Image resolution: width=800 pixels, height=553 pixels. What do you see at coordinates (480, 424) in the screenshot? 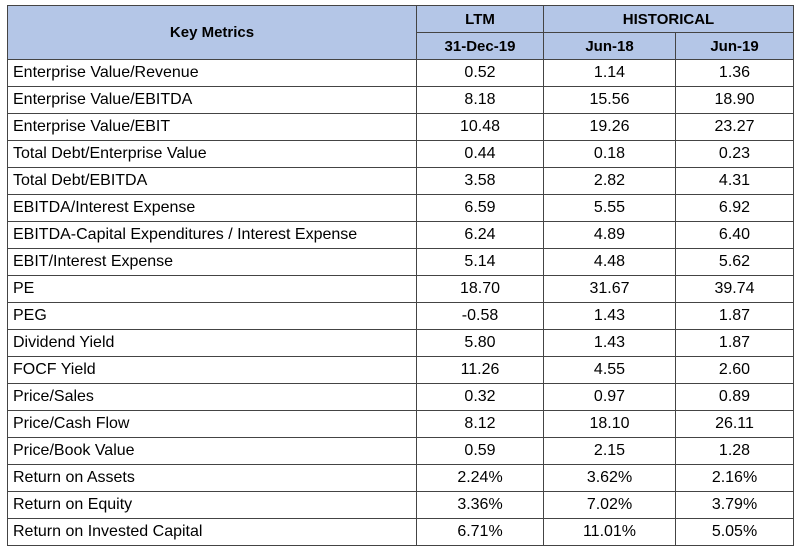
I see `metric-value: 8.12` at bounding box center [480, 424].